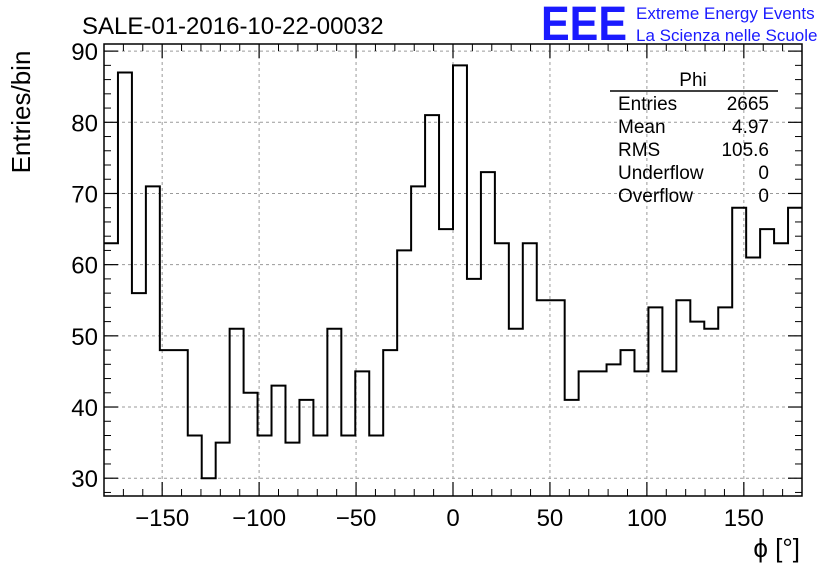 The image size is (836, 572). I want to click on x-tick-label: 0, so click(452, 518).